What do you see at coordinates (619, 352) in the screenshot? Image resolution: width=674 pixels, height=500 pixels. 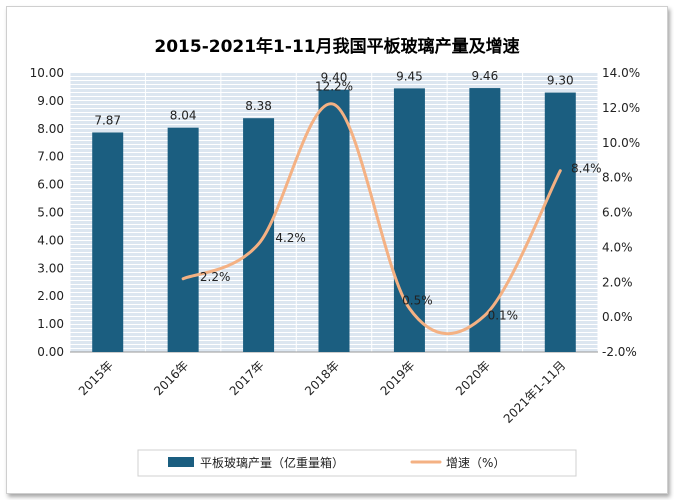 I see `right-tick: -2.0%` at bounding box center [619, 352].